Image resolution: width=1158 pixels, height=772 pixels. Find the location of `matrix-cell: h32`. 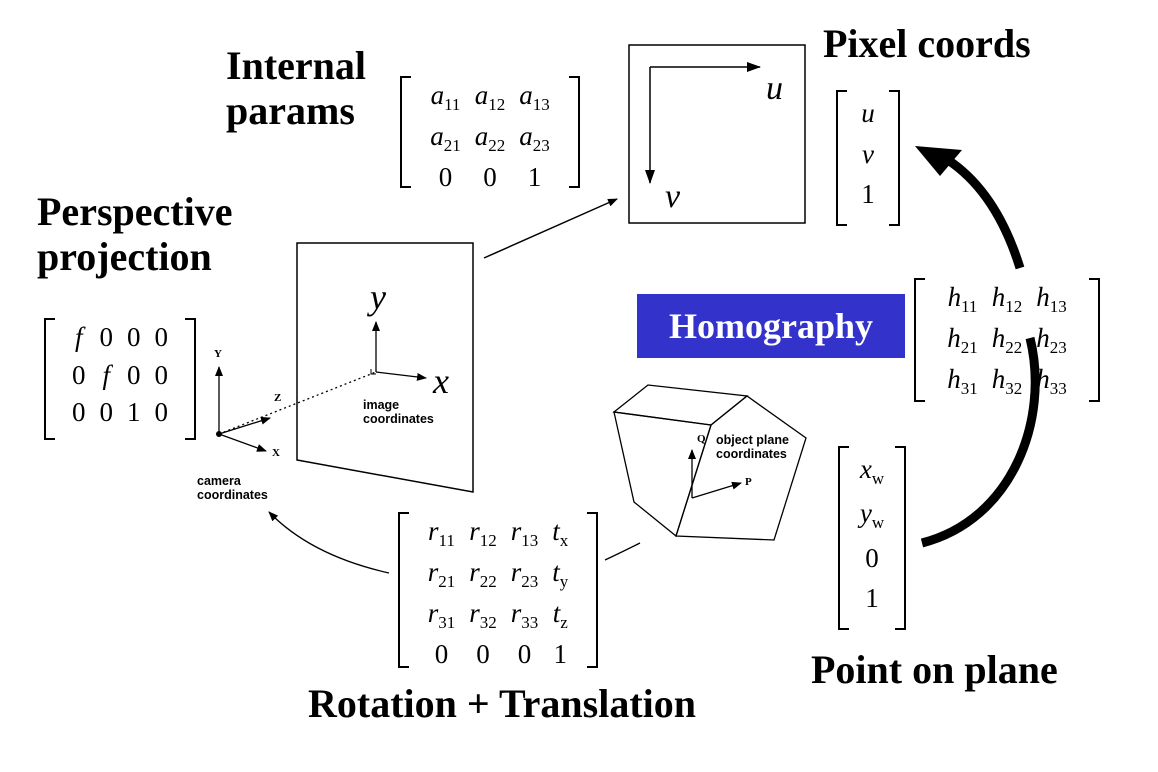

matrix-cell: h32 is located at coordinates (1007, 381).